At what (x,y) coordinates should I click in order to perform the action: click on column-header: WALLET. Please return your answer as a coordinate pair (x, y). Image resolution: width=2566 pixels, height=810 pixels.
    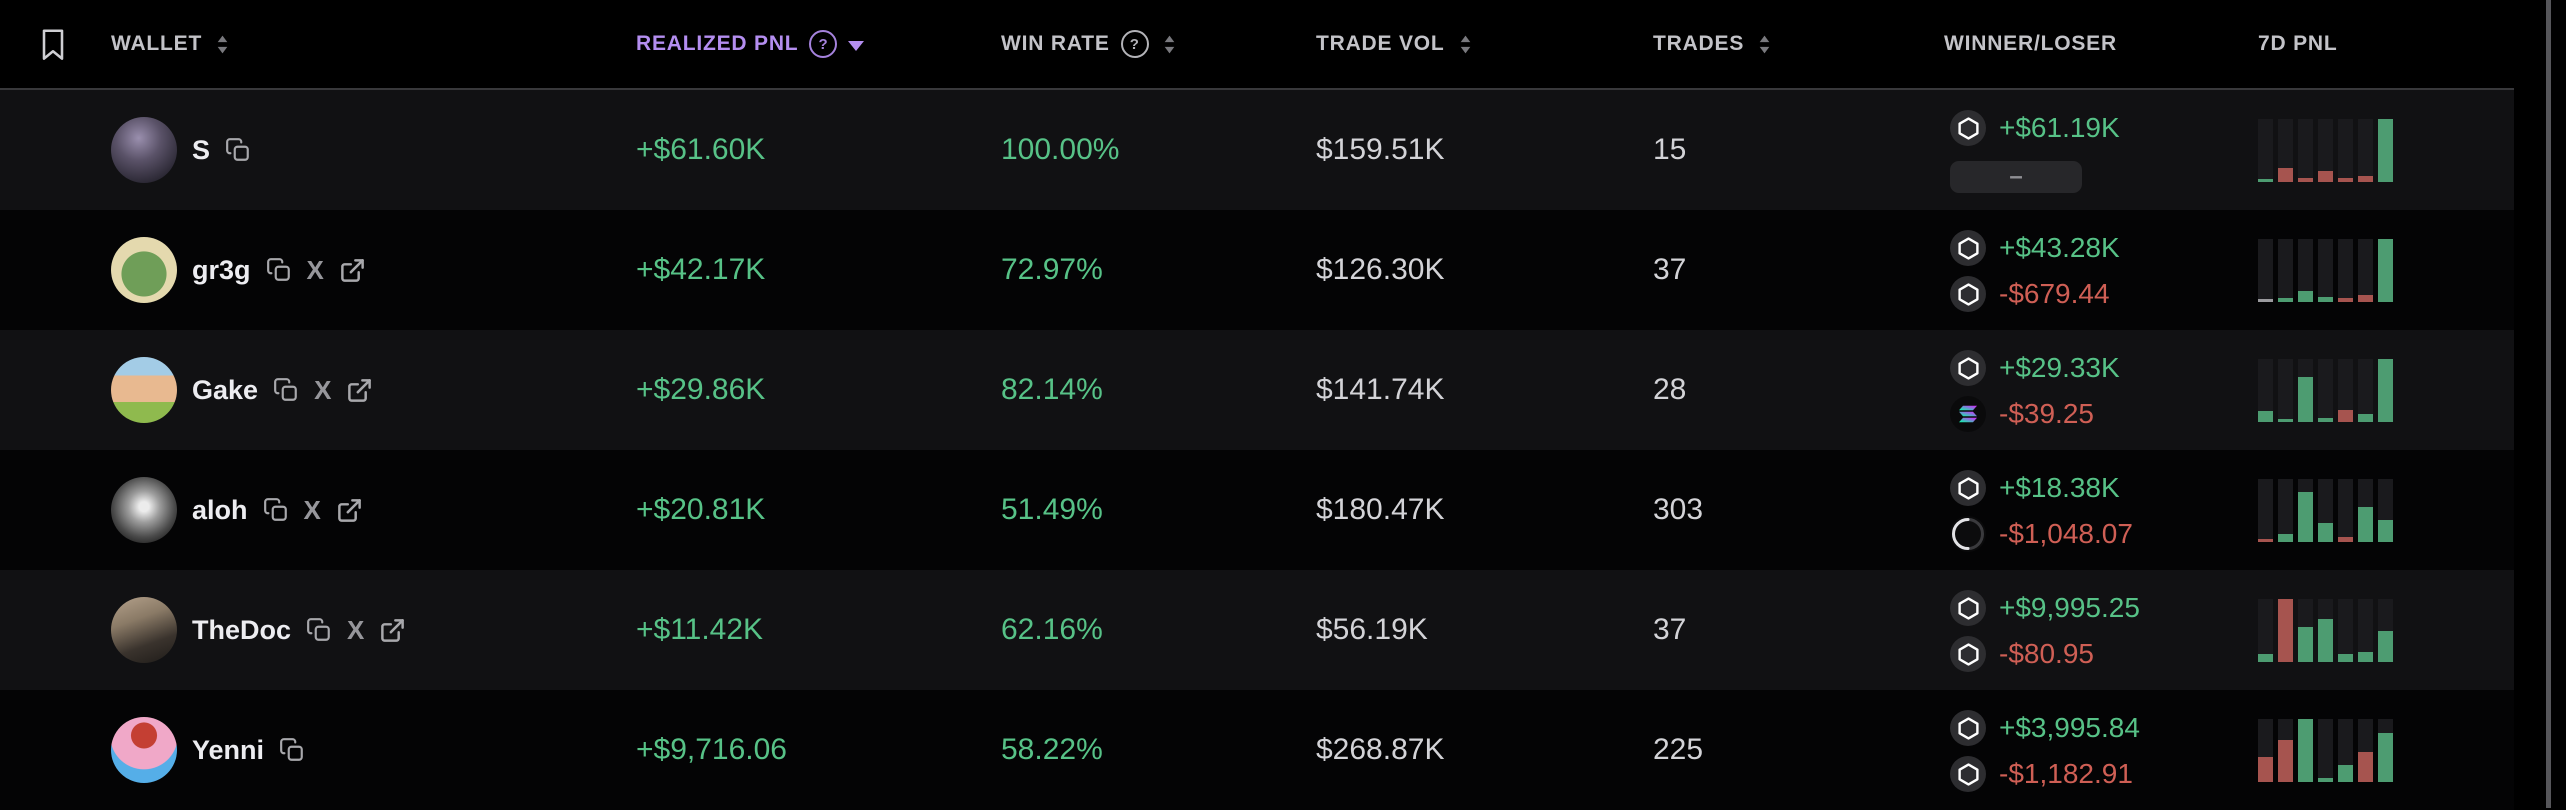
    Looking at the image, I should click on (171, 44).